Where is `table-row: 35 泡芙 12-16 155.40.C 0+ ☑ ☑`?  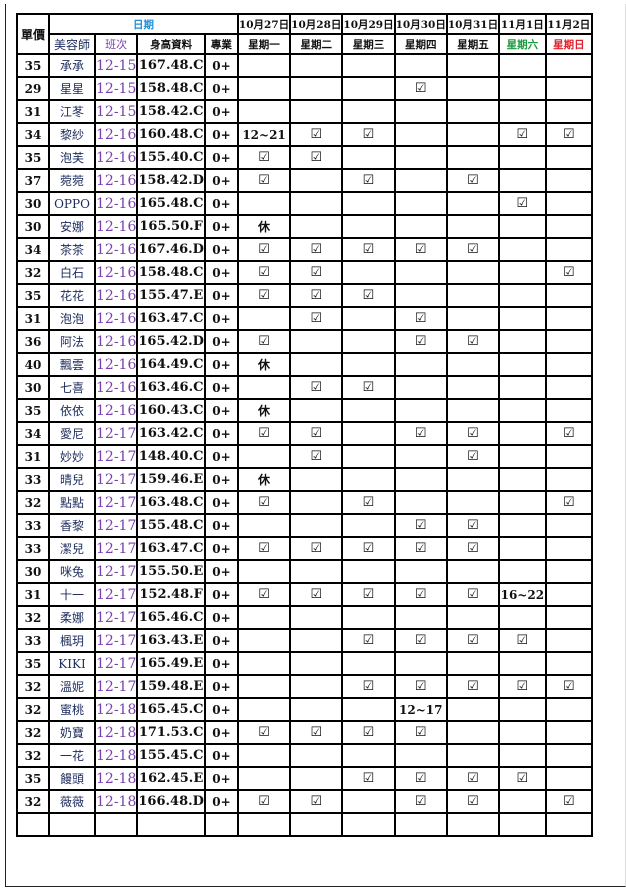 table-row: 35 泡芙 12-16 155.40.C 0+ ☑ ☑ is located at coordinates (305, 157).